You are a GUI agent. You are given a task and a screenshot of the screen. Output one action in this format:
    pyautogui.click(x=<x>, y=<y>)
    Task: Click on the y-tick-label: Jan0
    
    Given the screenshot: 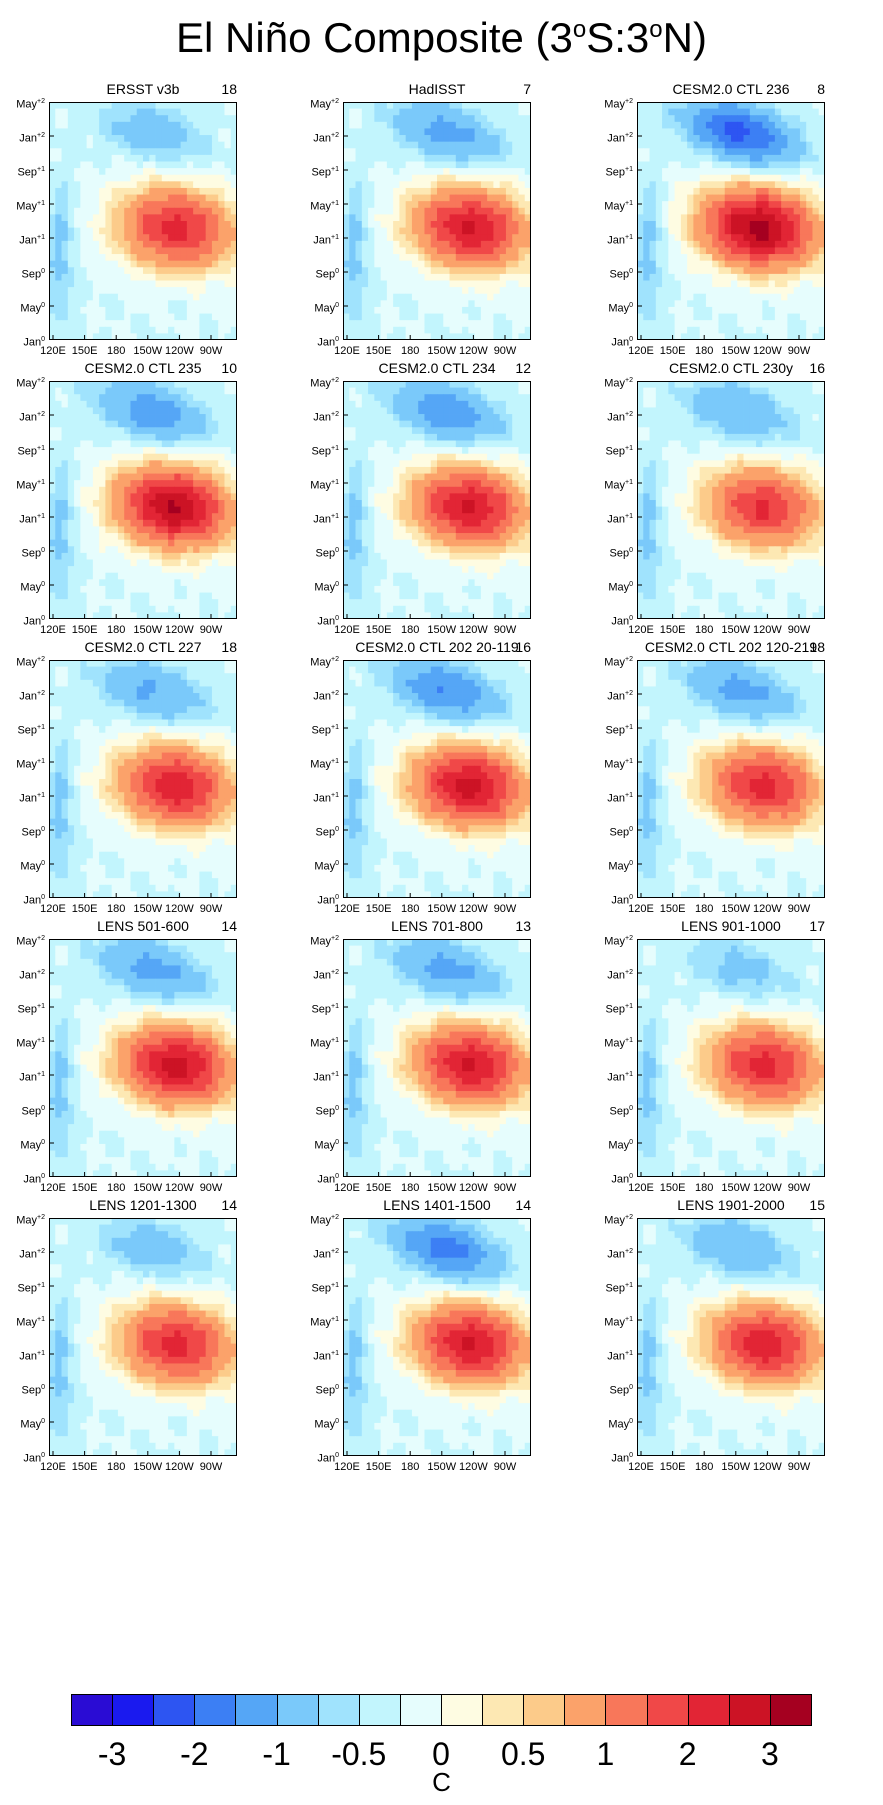 What is the action you would take?
    pyautogui.click(x=328, y=342)
    